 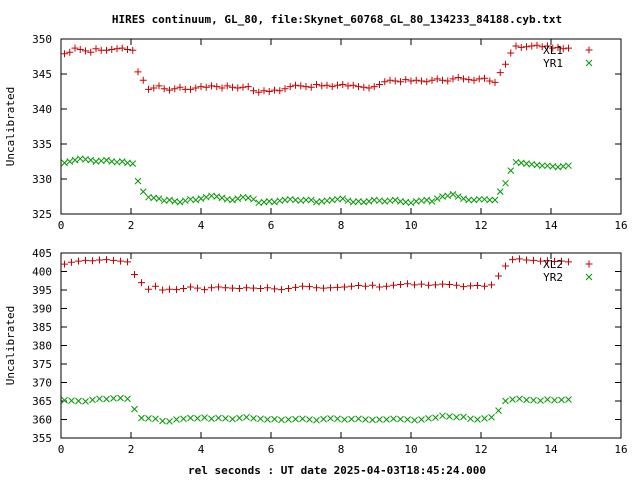 I want to click on y-tick-label: 375, so click(x=42, y=364).